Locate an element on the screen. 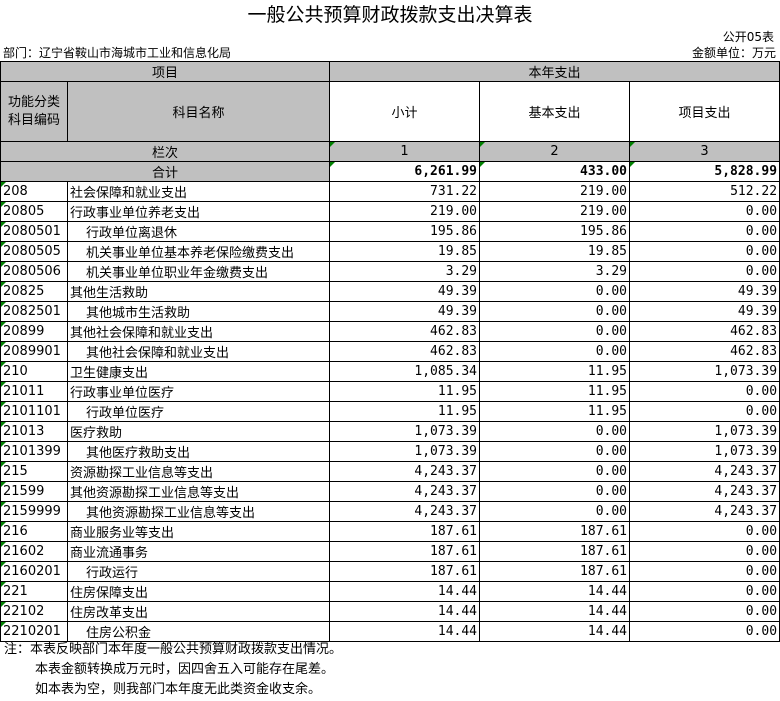 The height and width of the screenshot is (701, 780). row-name: 商业服务业等支出 is located at coordinates (198, 531).